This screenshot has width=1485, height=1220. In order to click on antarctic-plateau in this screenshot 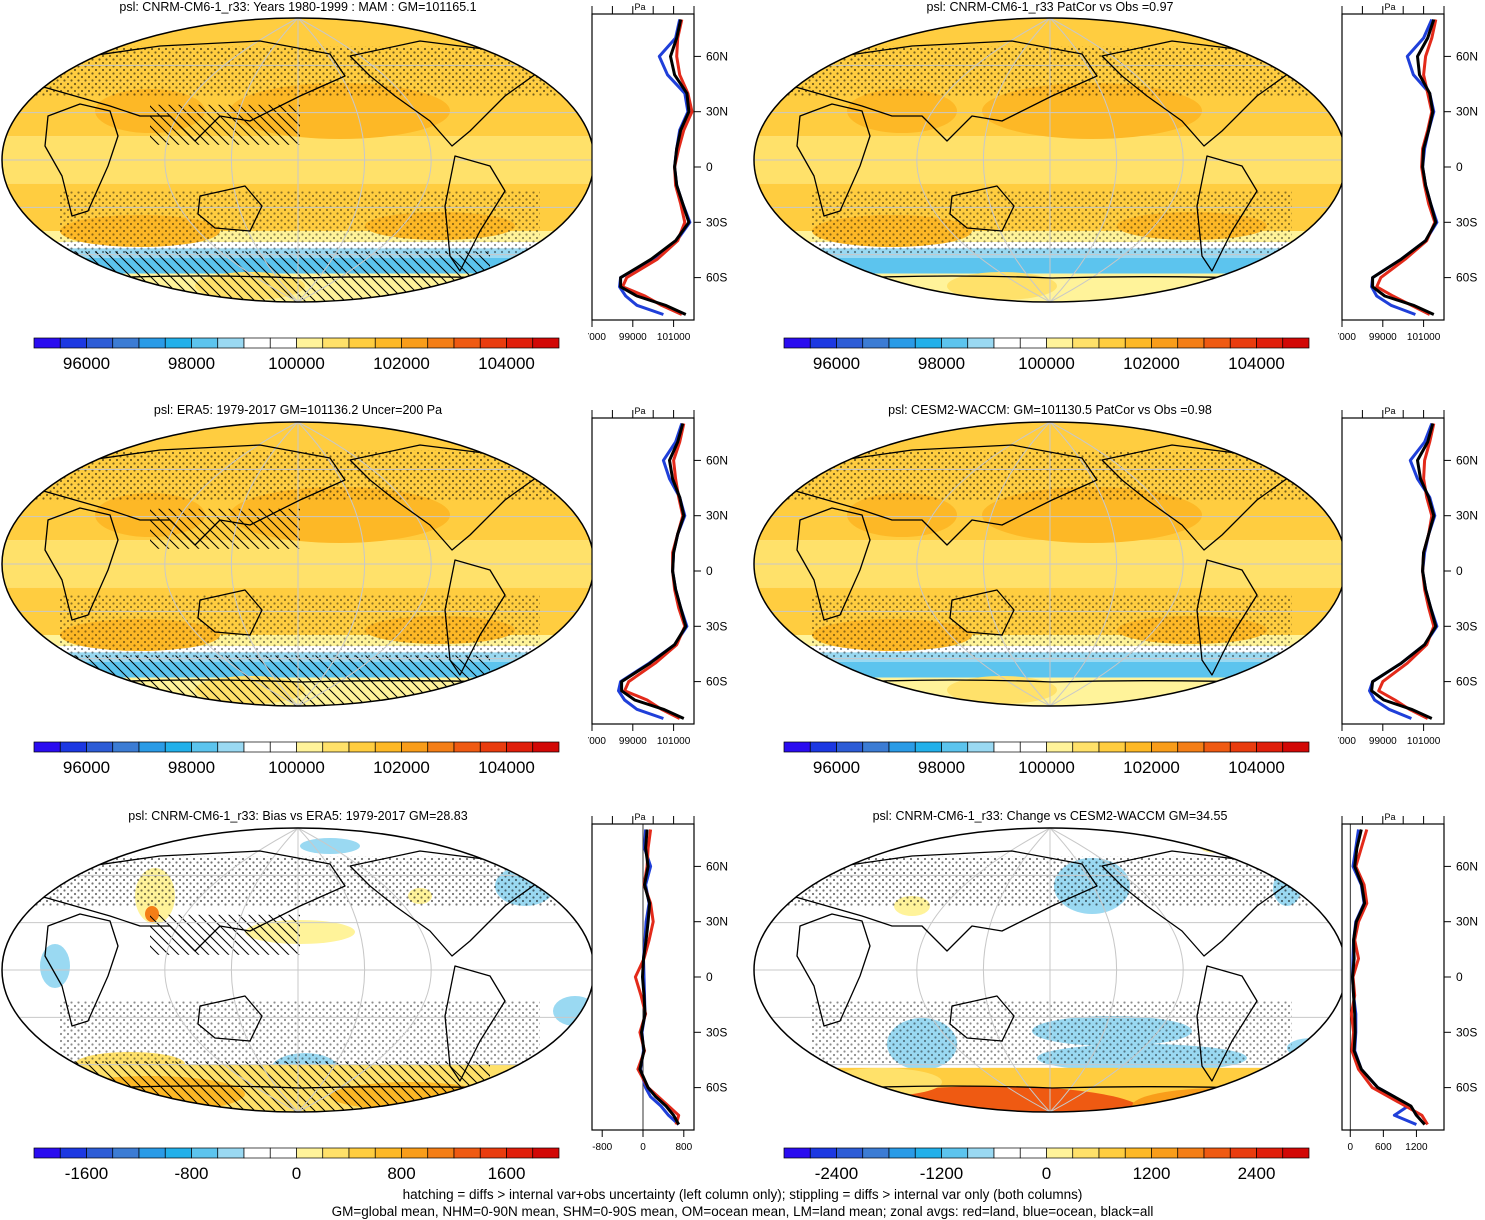, I will do `click(1002, 286)`.